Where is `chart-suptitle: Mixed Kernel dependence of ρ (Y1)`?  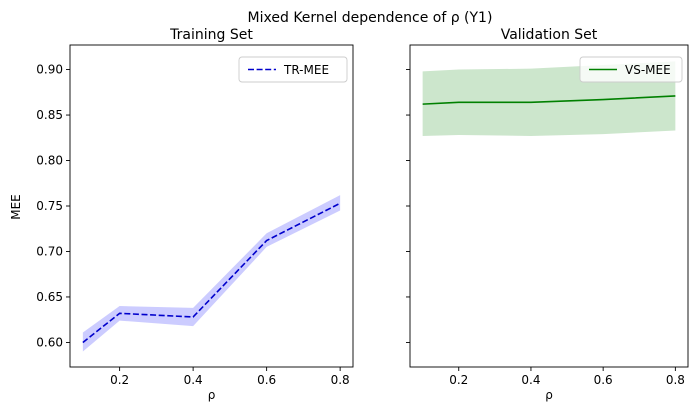 chart-suptitle: Mixed Kernel dependence of ρ (Y1) is located at coordinates (370, 18).